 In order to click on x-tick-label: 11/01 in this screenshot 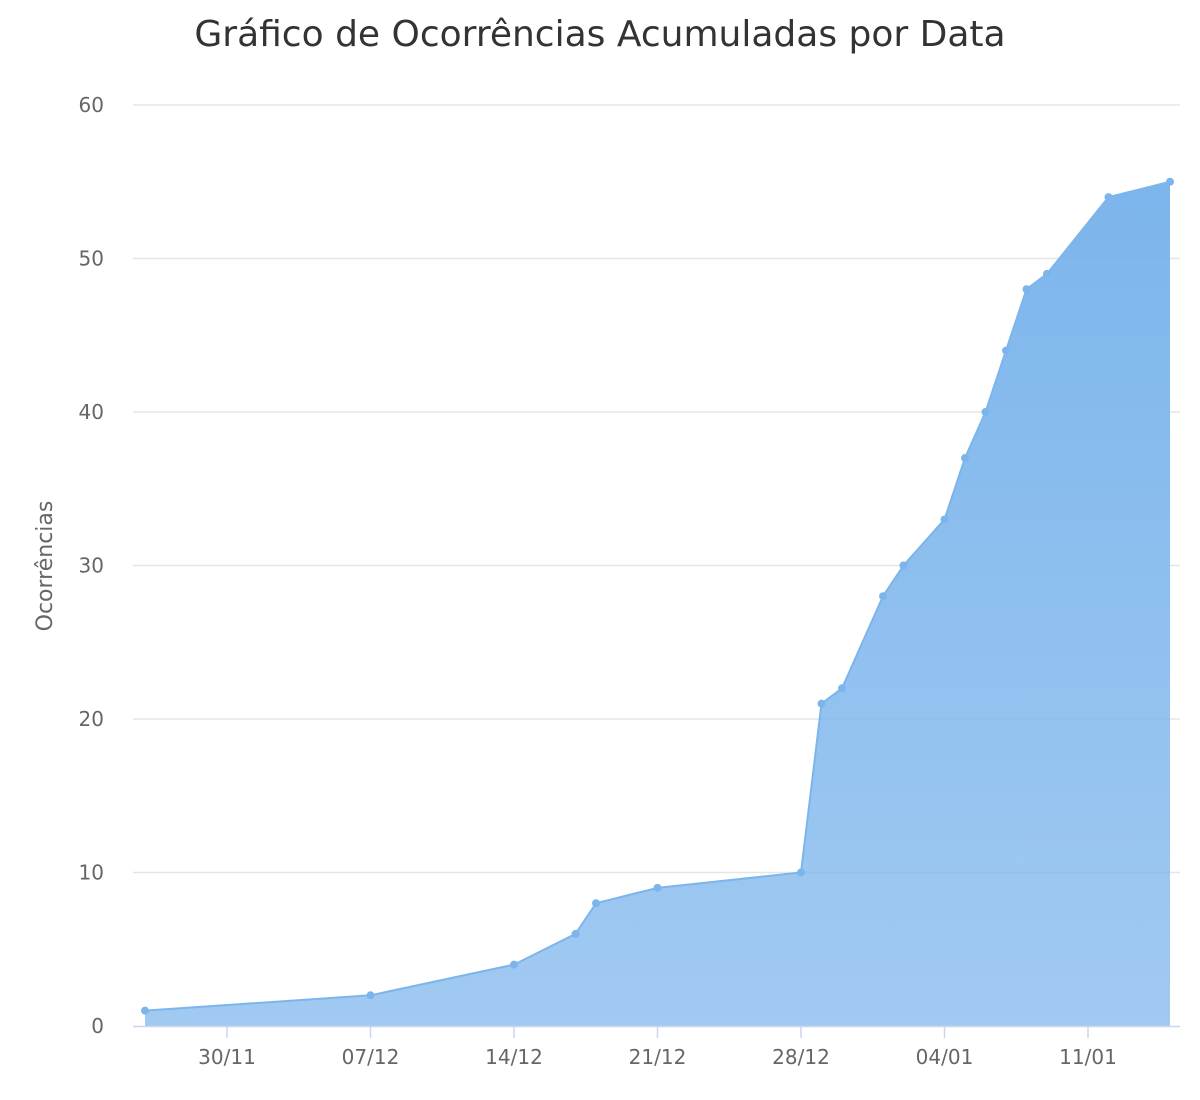, I will do `click(1088, 1057)`.